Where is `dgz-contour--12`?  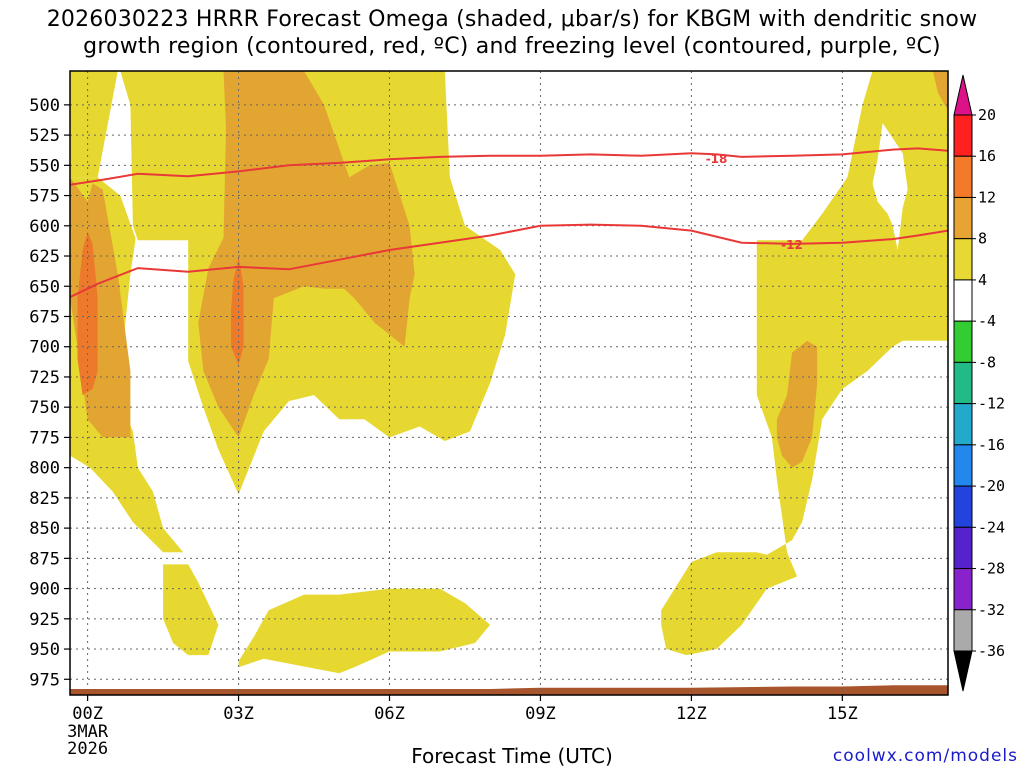
dgz-contour--12 is located at coordinates (509, 261).